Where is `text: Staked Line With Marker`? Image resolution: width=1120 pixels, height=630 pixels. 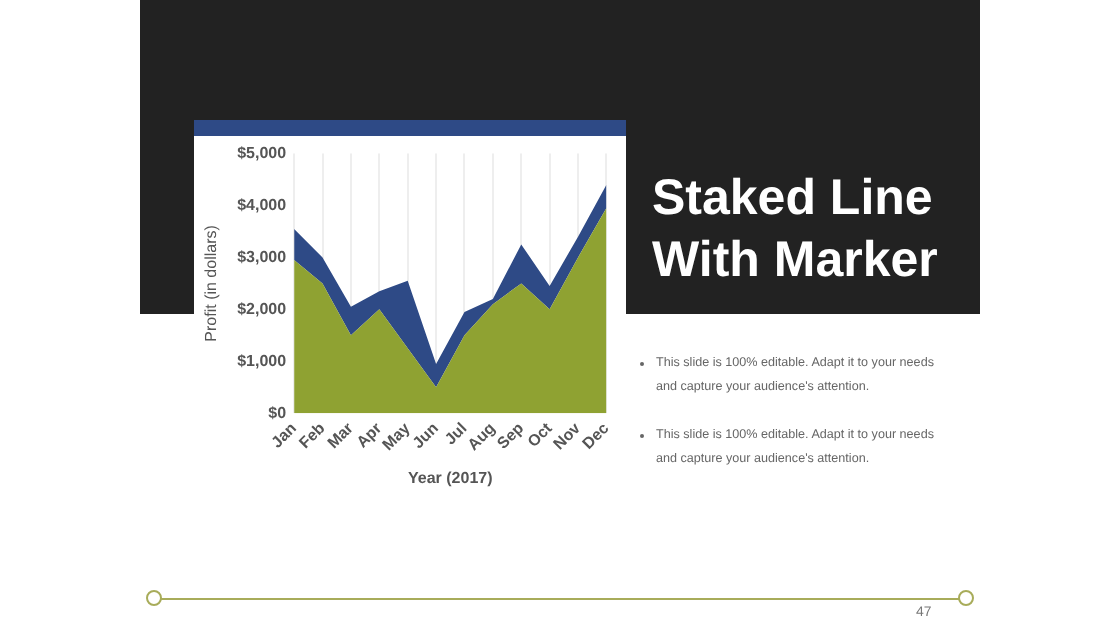
text: Staked Line With Marker is located at coordinates (796, 230).